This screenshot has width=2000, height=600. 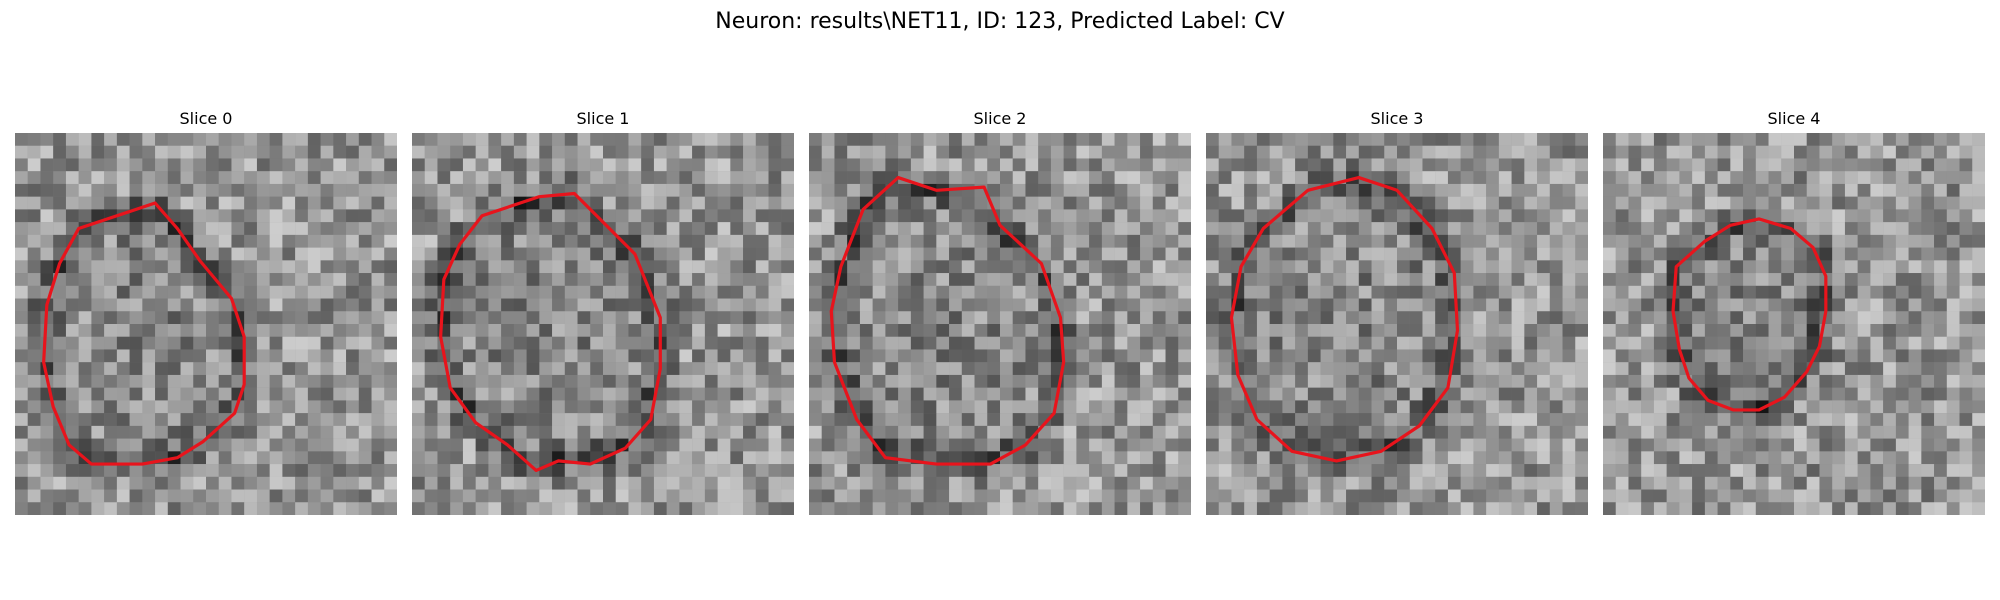 I want to click on slice-panel-4: Slice 4, so click(x=1794, y=311).